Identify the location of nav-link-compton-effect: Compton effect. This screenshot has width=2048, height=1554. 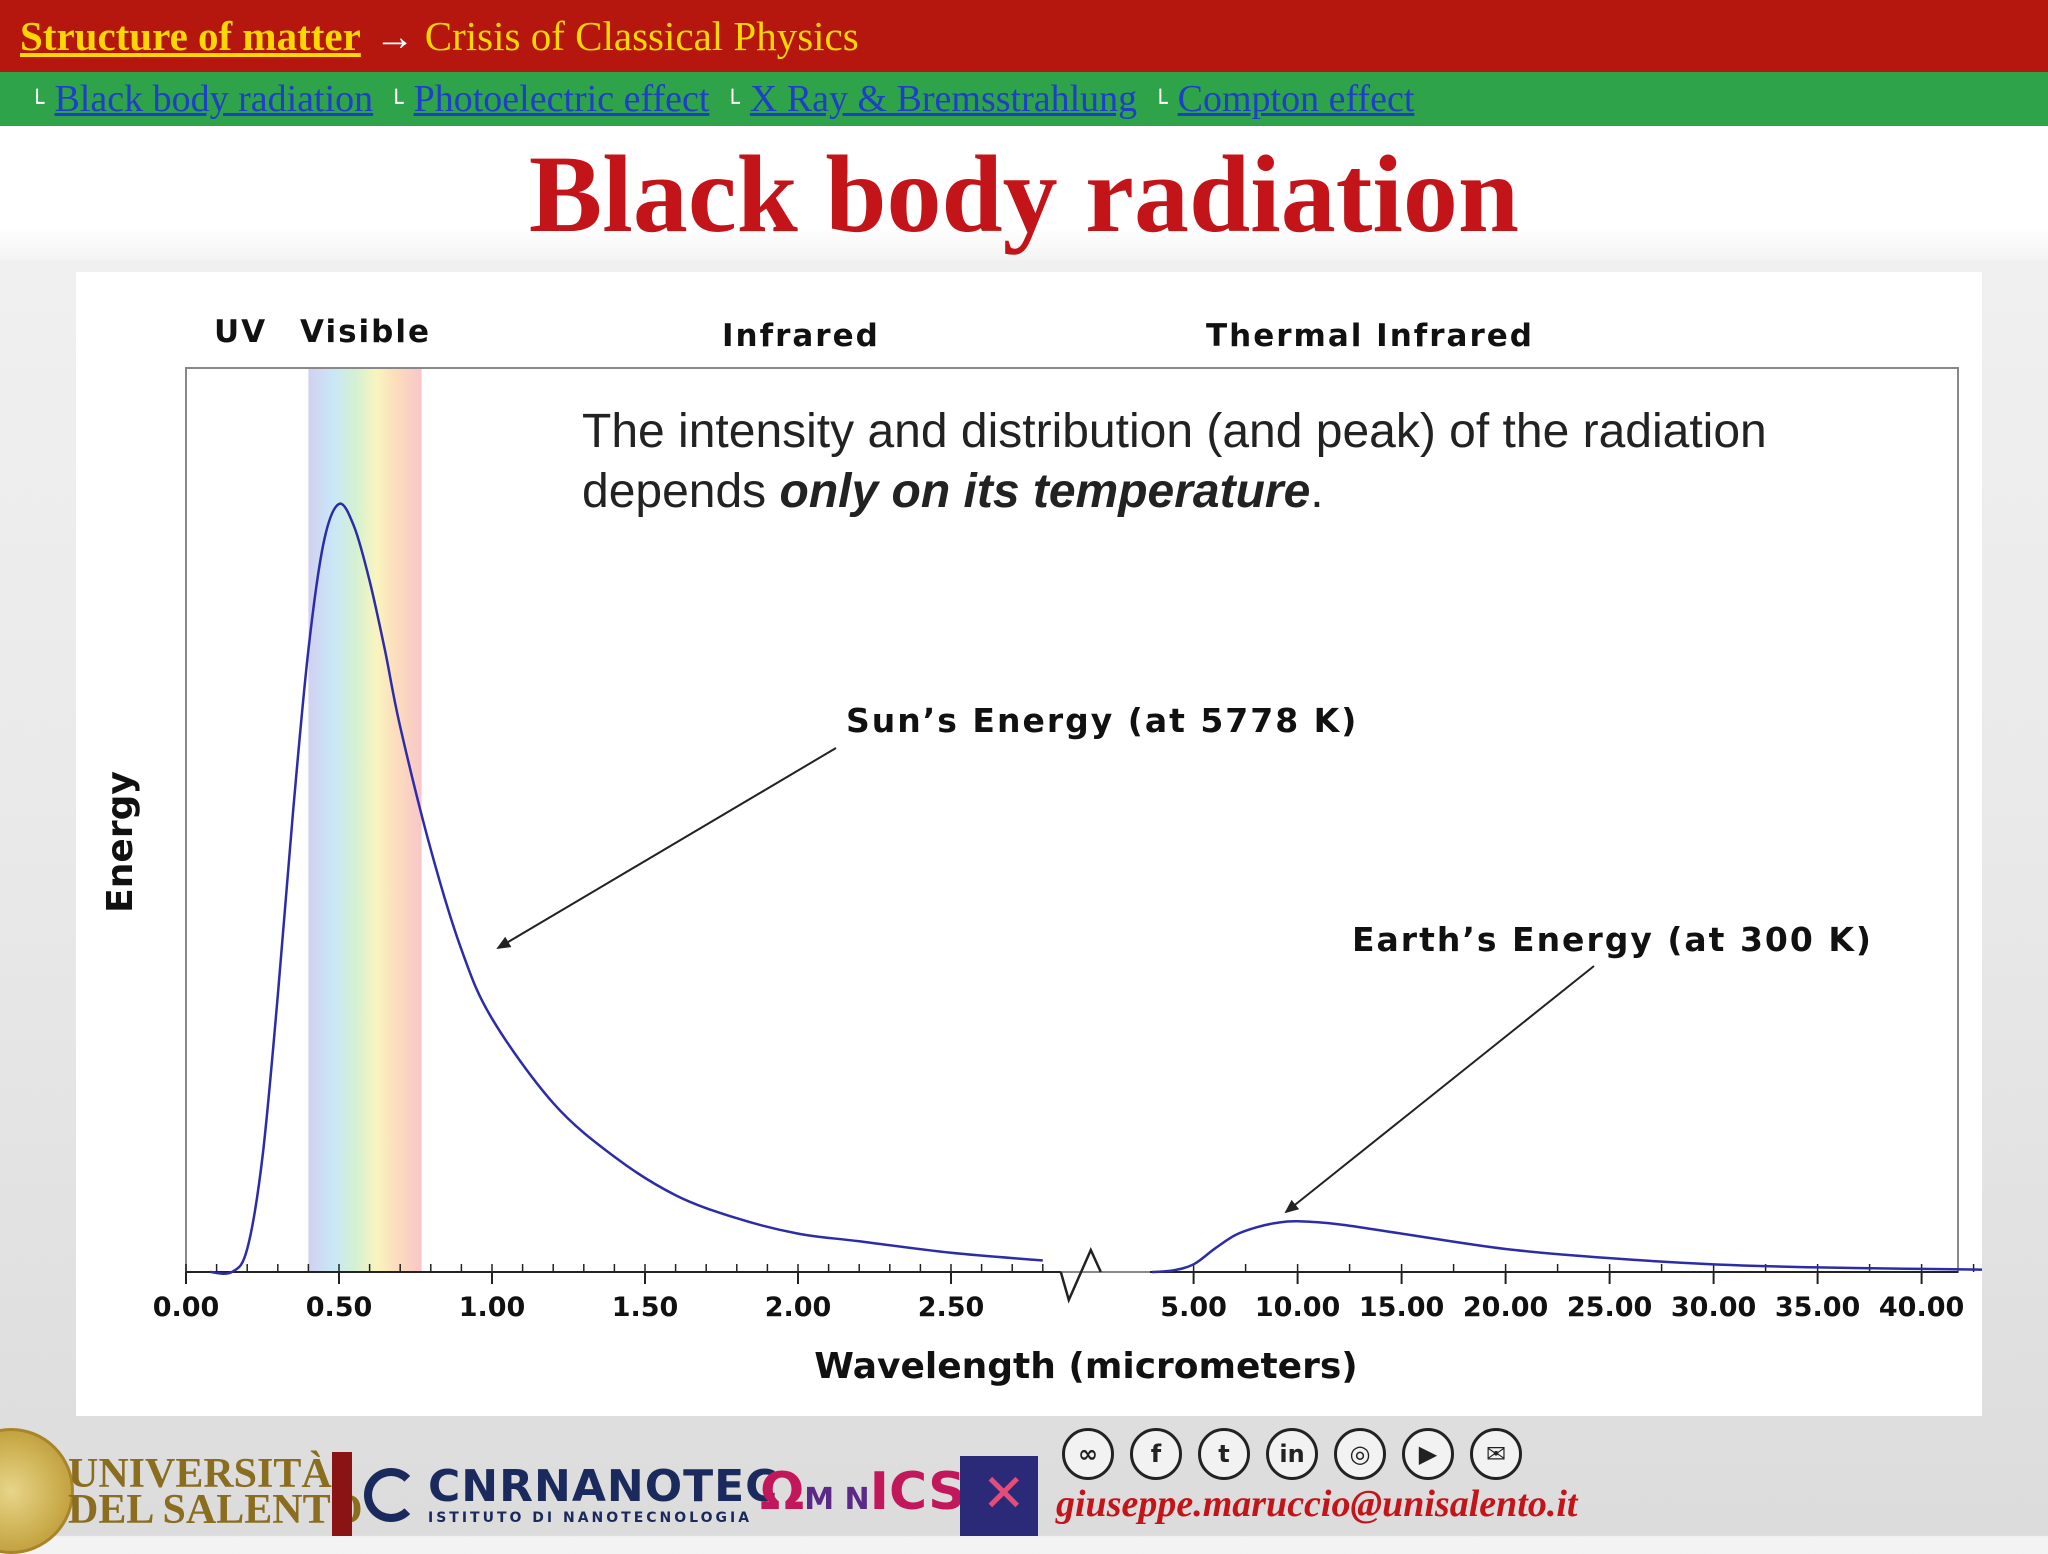
(1296, 99).